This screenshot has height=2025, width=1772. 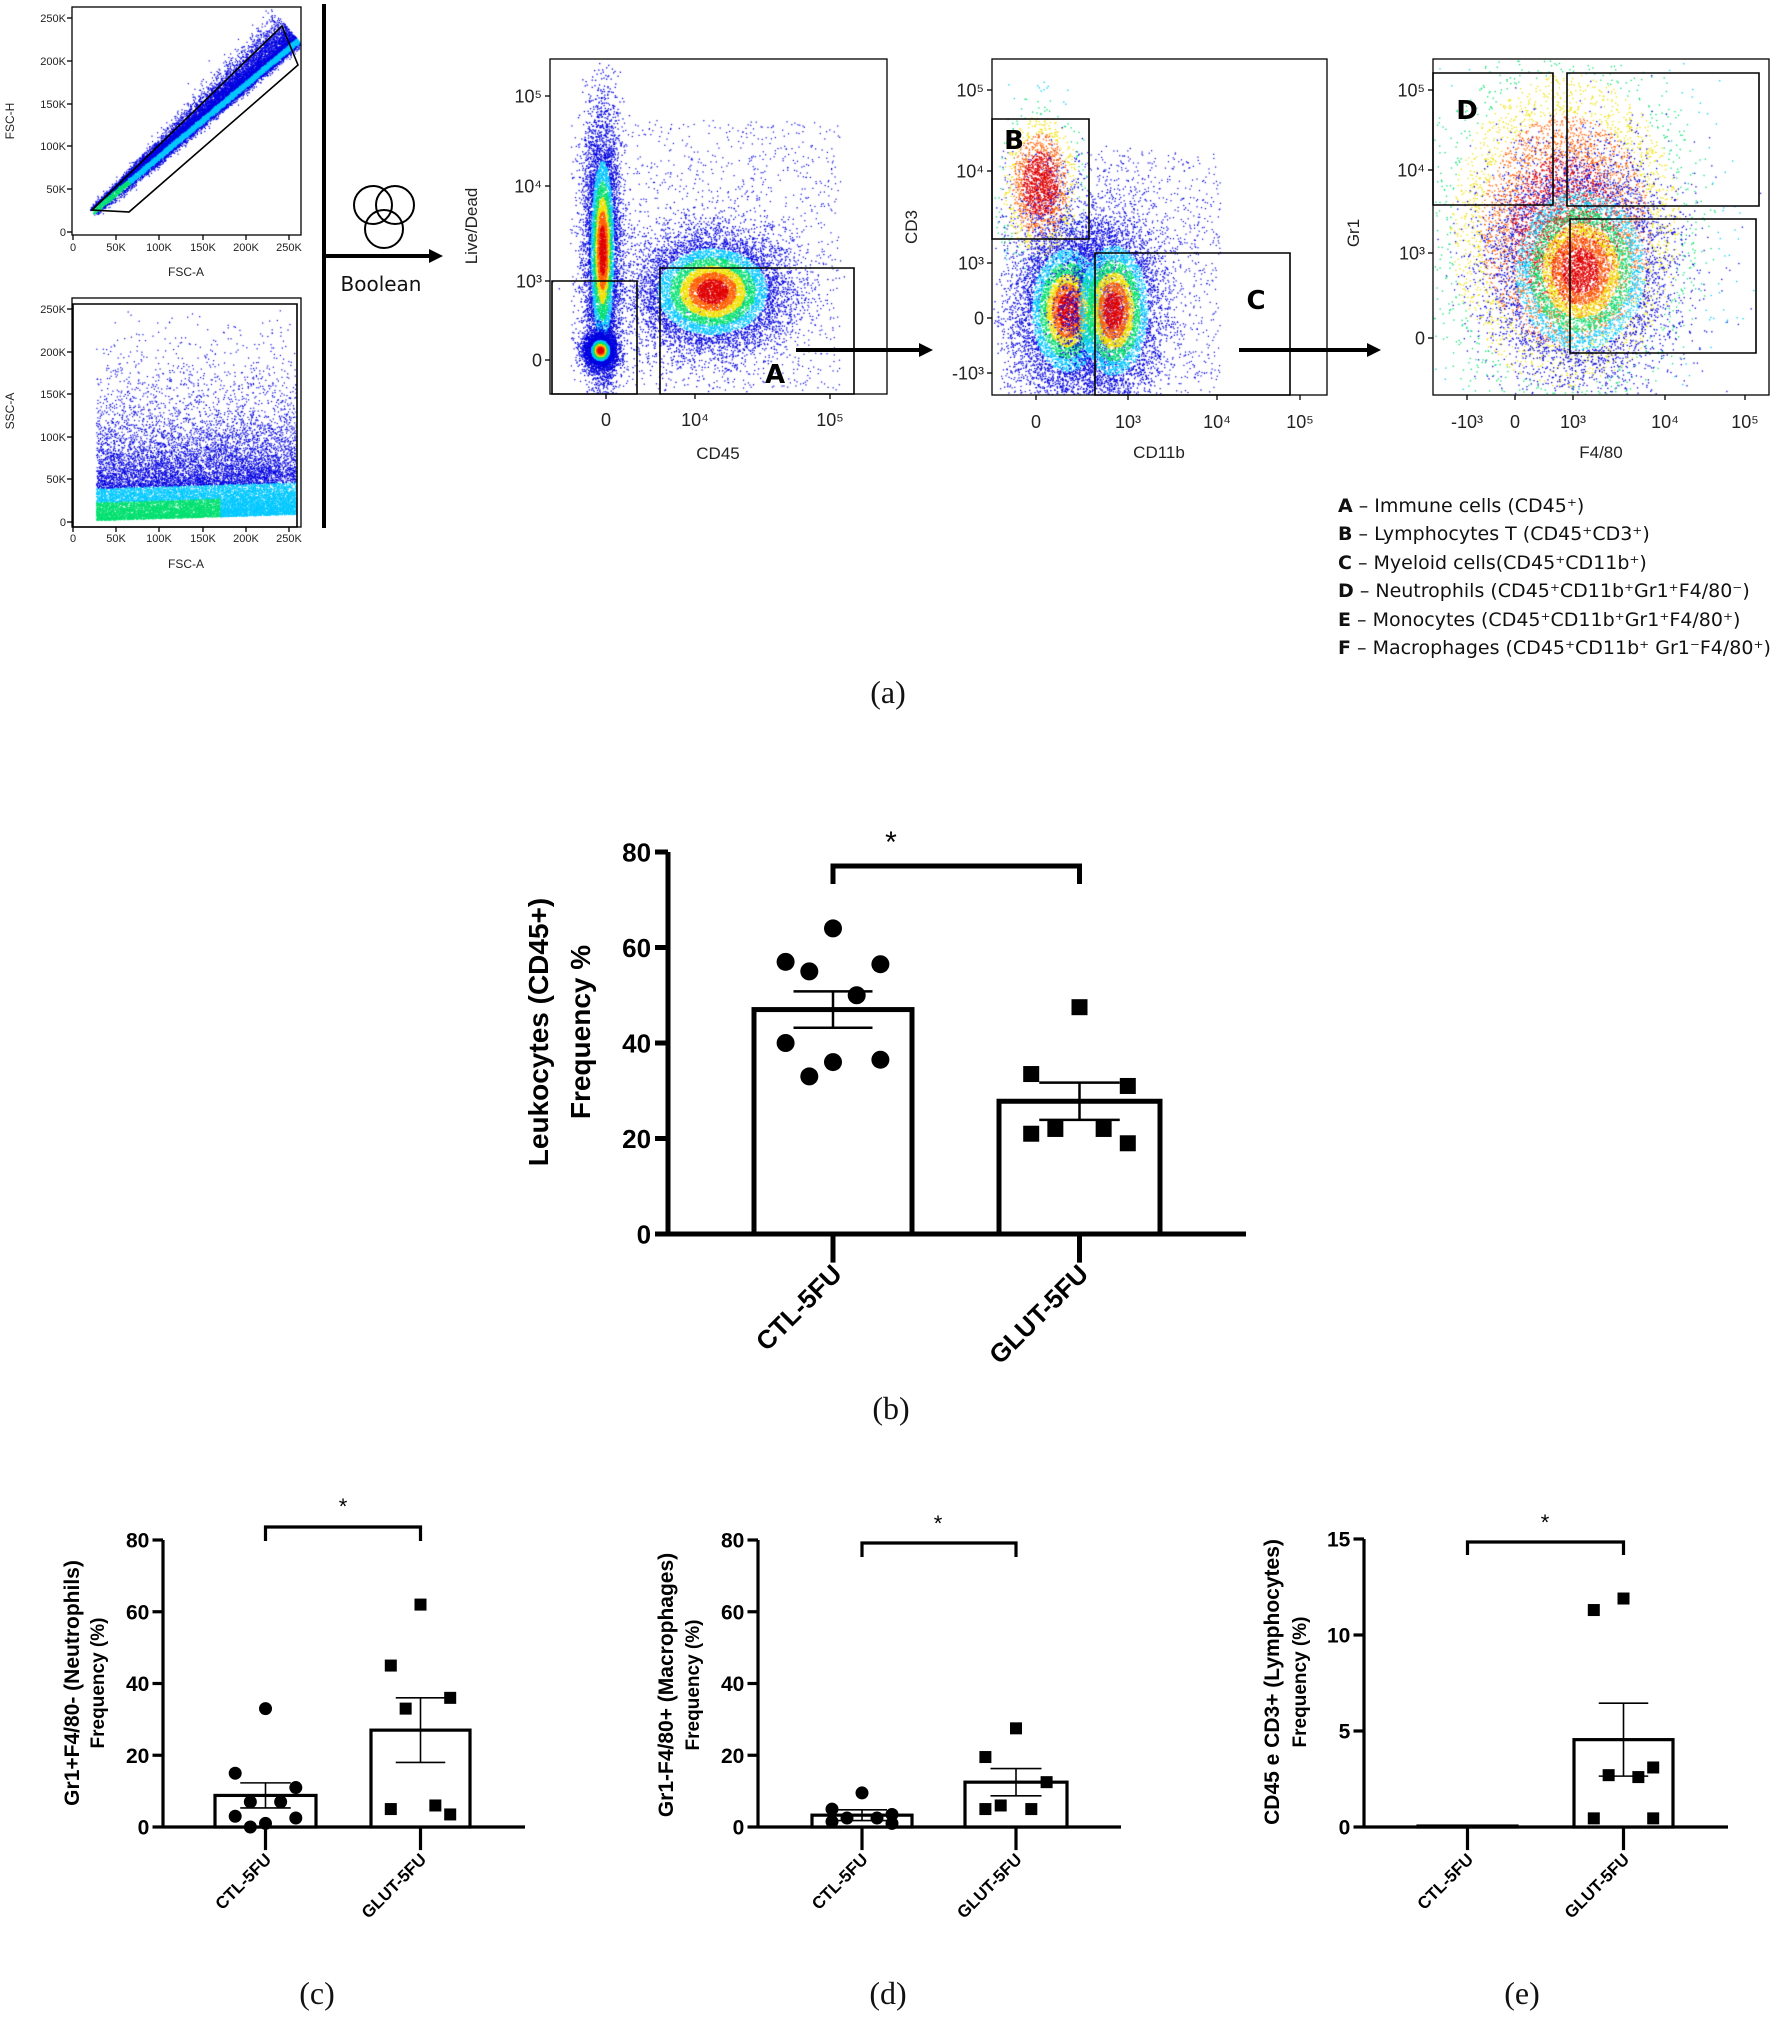 I want to click on legend-item: B – Lymphocytes T (CD45⁺CD3⁺), so click(x=1554, y=534).